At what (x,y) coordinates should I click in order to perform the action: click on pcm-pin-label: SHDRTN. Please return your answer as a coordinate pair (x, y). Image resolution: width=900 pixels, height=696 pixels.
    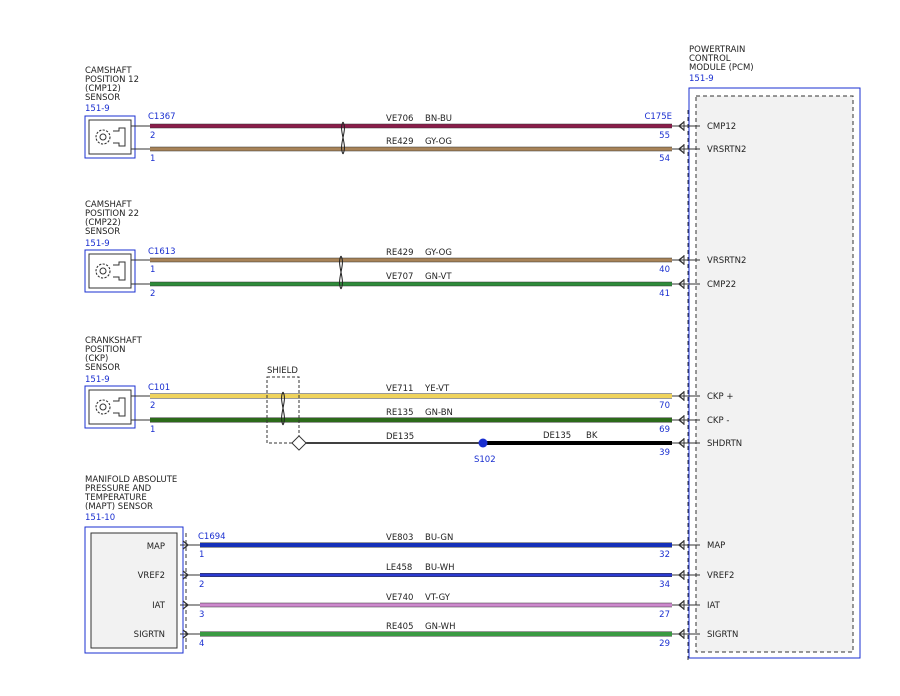
    Looking at the image, I should click on (724, 444).